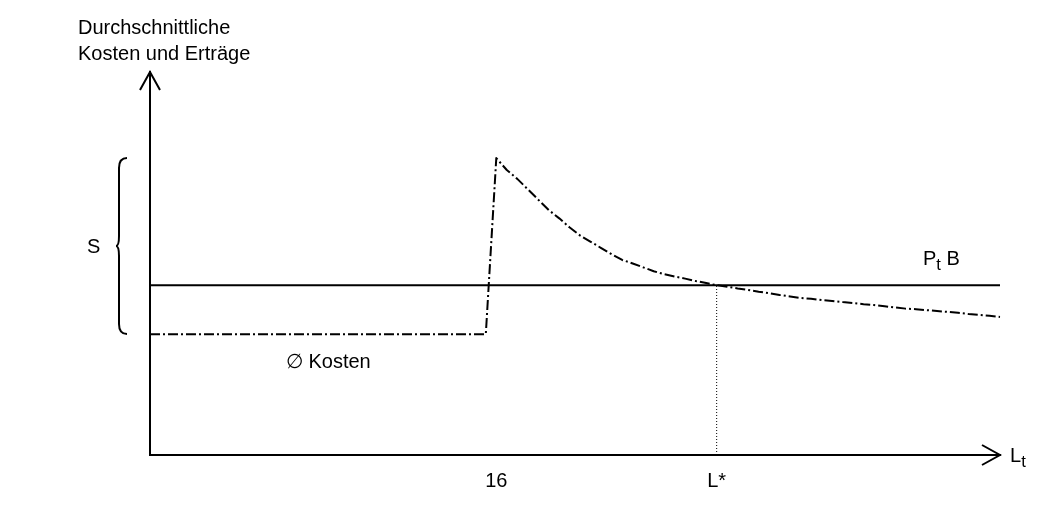  I want to click on x-axis-title: L$_{t}$, so click(1018, 458).